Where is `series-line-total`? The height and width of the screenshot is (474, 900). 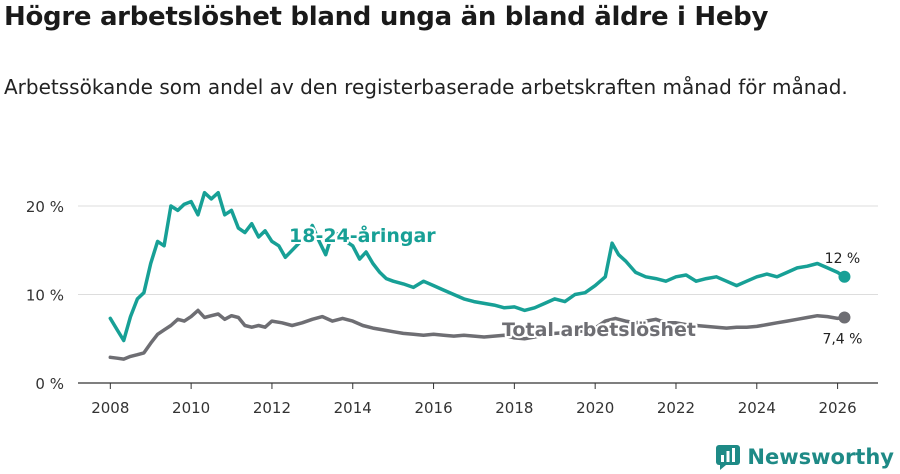
series-line-total is located at coordinates (477, 334).